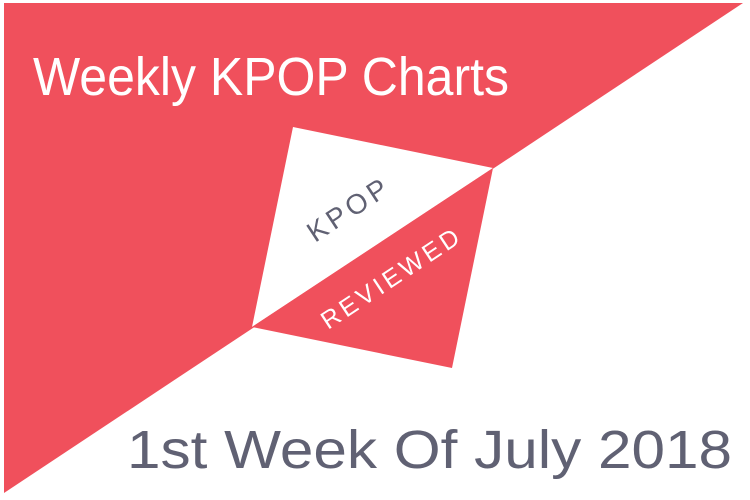  I want to click on badge-lower-red-half, so click(372, 268).